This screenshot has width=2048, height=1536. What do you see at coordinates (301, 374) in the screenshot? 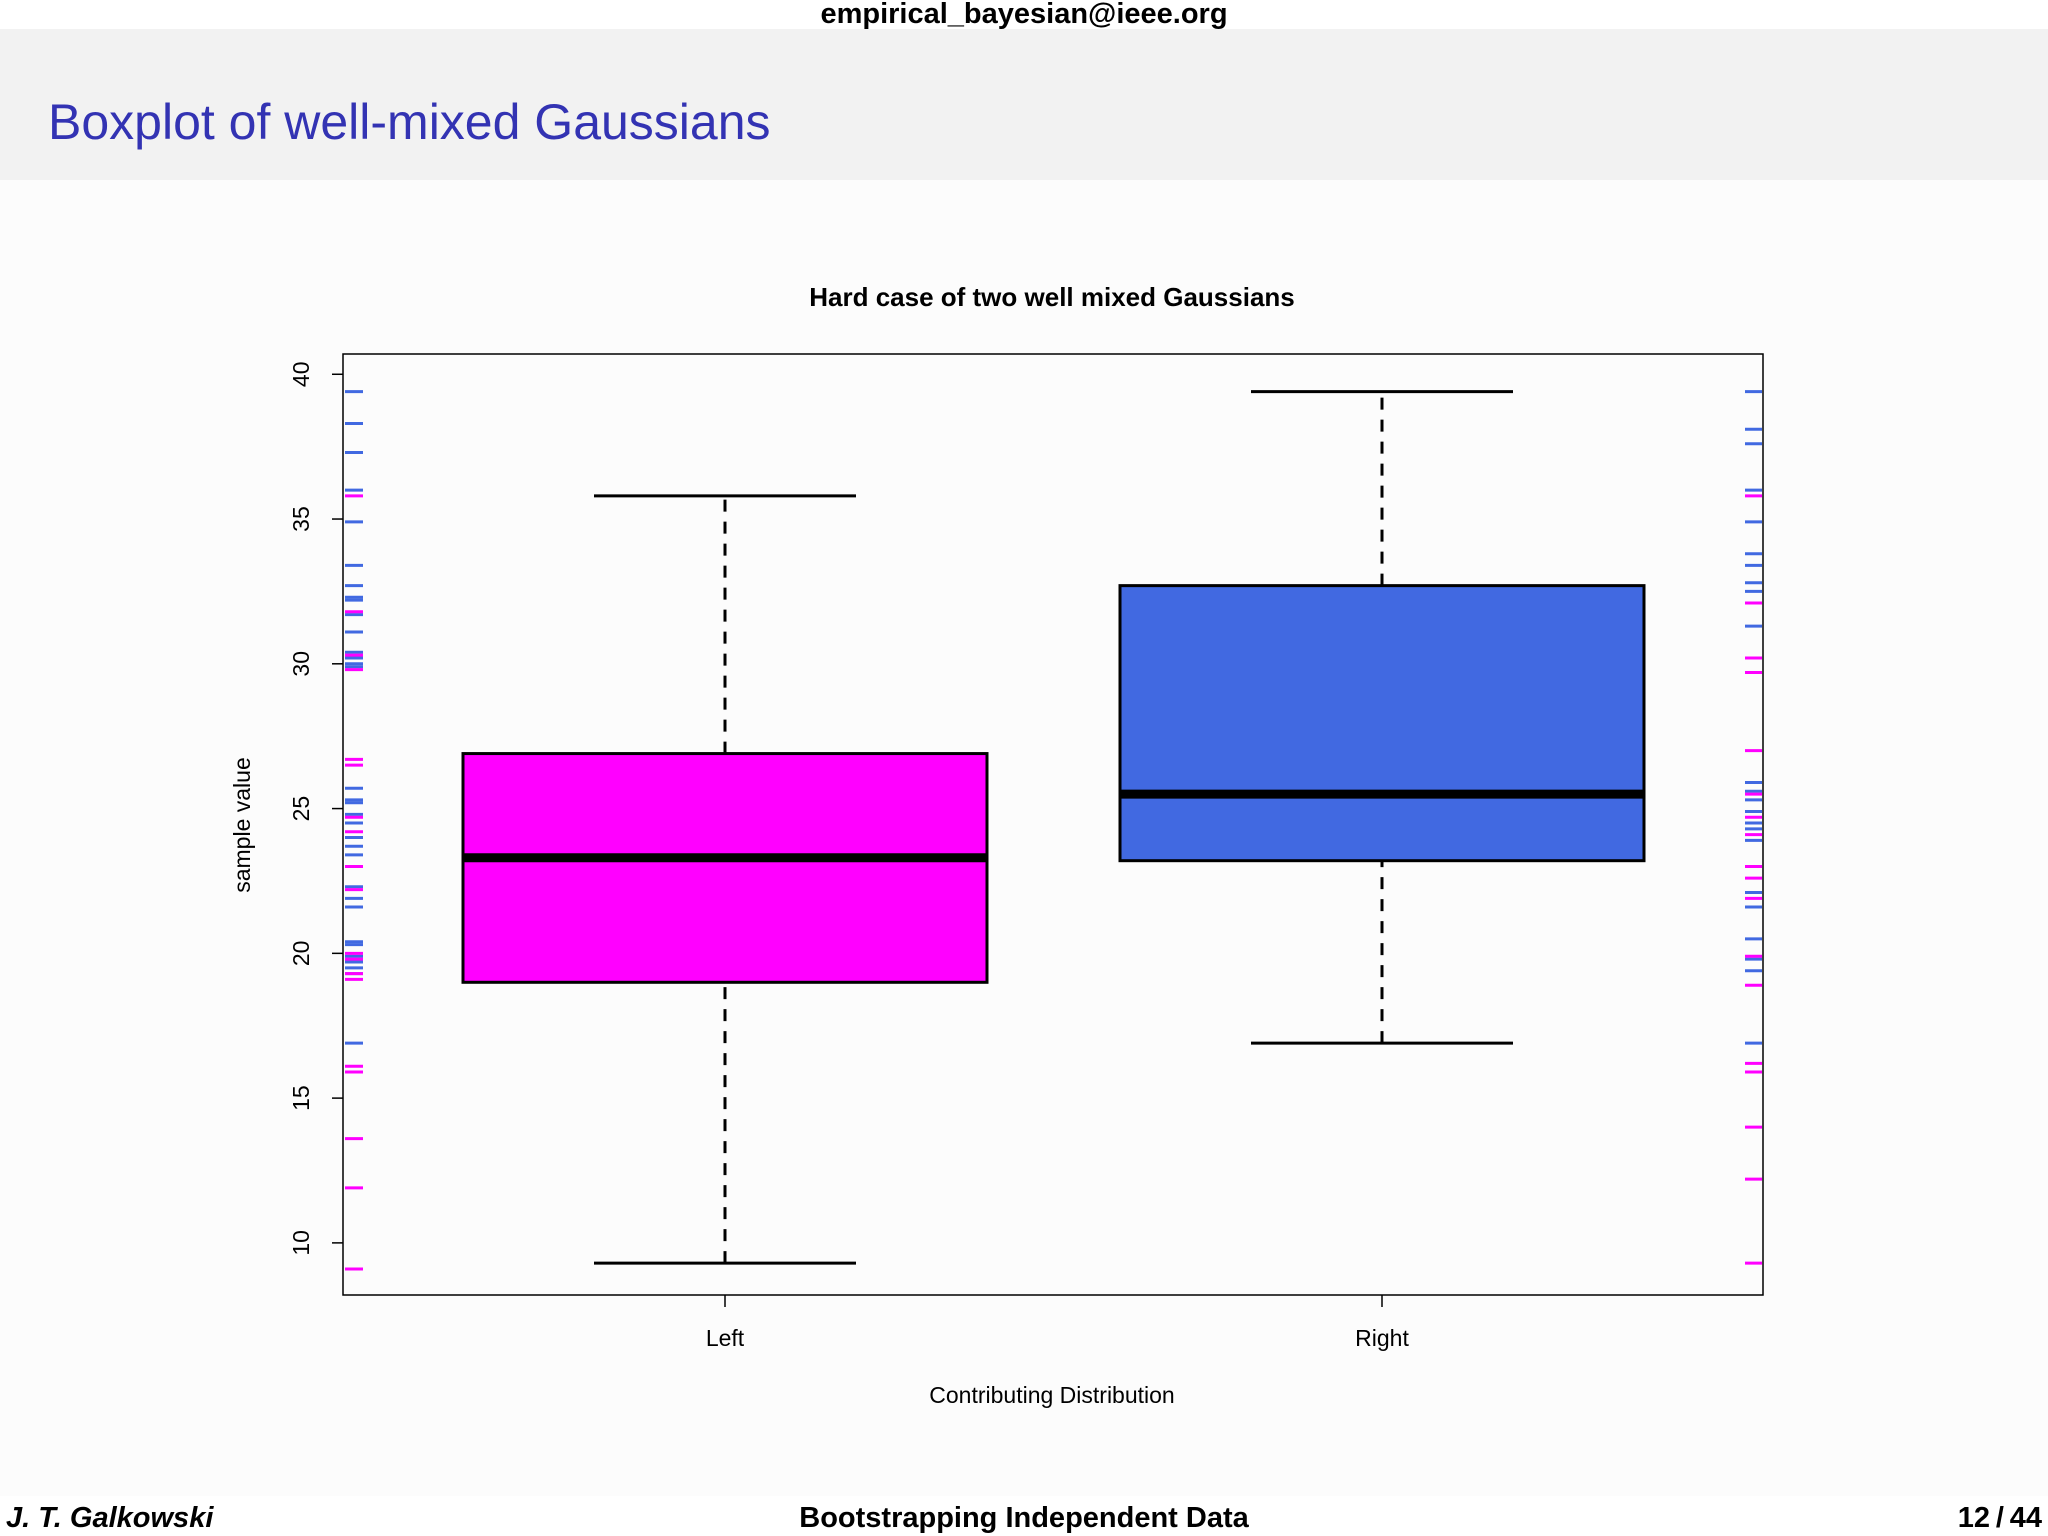
I see `y-tick-label: 40` at bounding box center [301, 374].